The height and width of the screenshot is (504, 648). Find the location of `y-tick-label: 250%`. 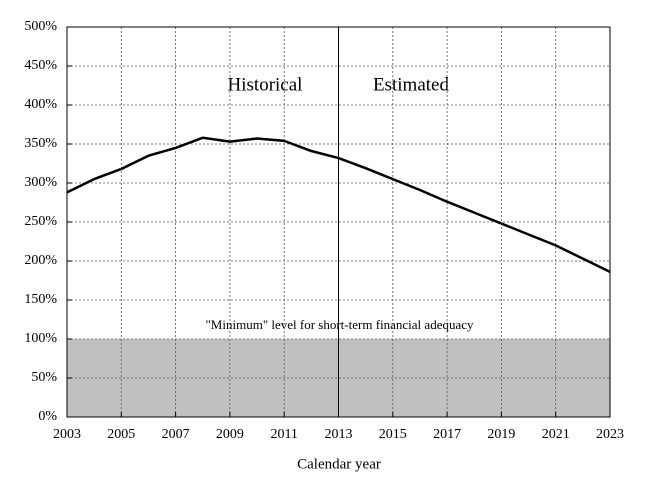

y-tick-label: 250% is located at coordinates (40, 221).